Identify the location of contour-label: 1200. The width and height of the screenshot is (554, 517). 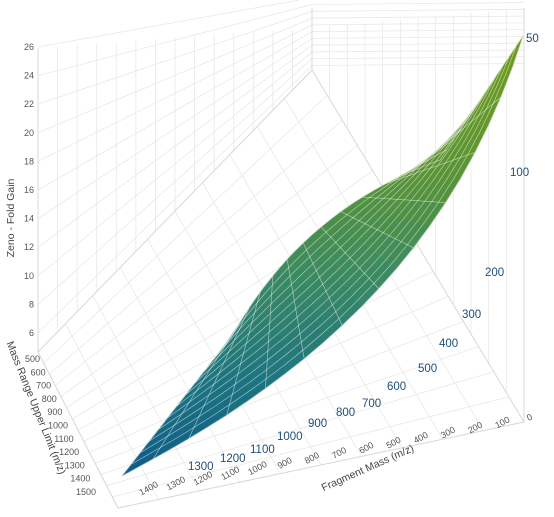
(233, 459).